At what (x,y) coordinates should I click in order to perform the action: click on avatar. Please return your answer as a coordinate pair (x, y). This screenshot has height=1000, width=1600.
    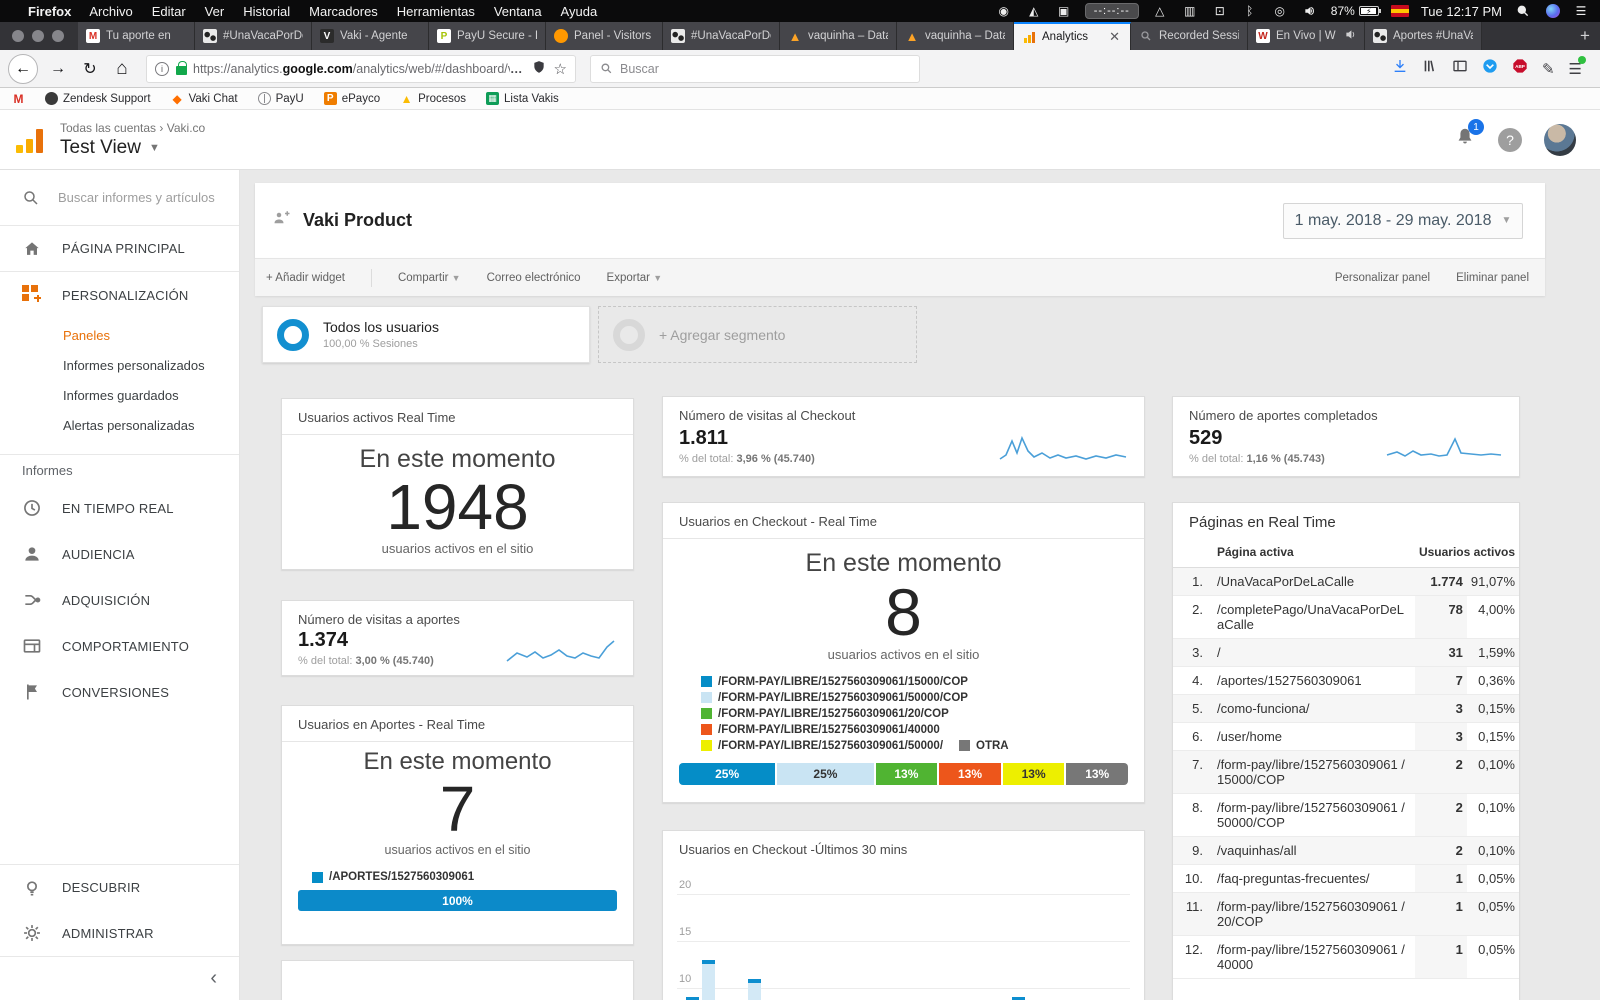
    Looking at the image, I should click on (1560, 139).